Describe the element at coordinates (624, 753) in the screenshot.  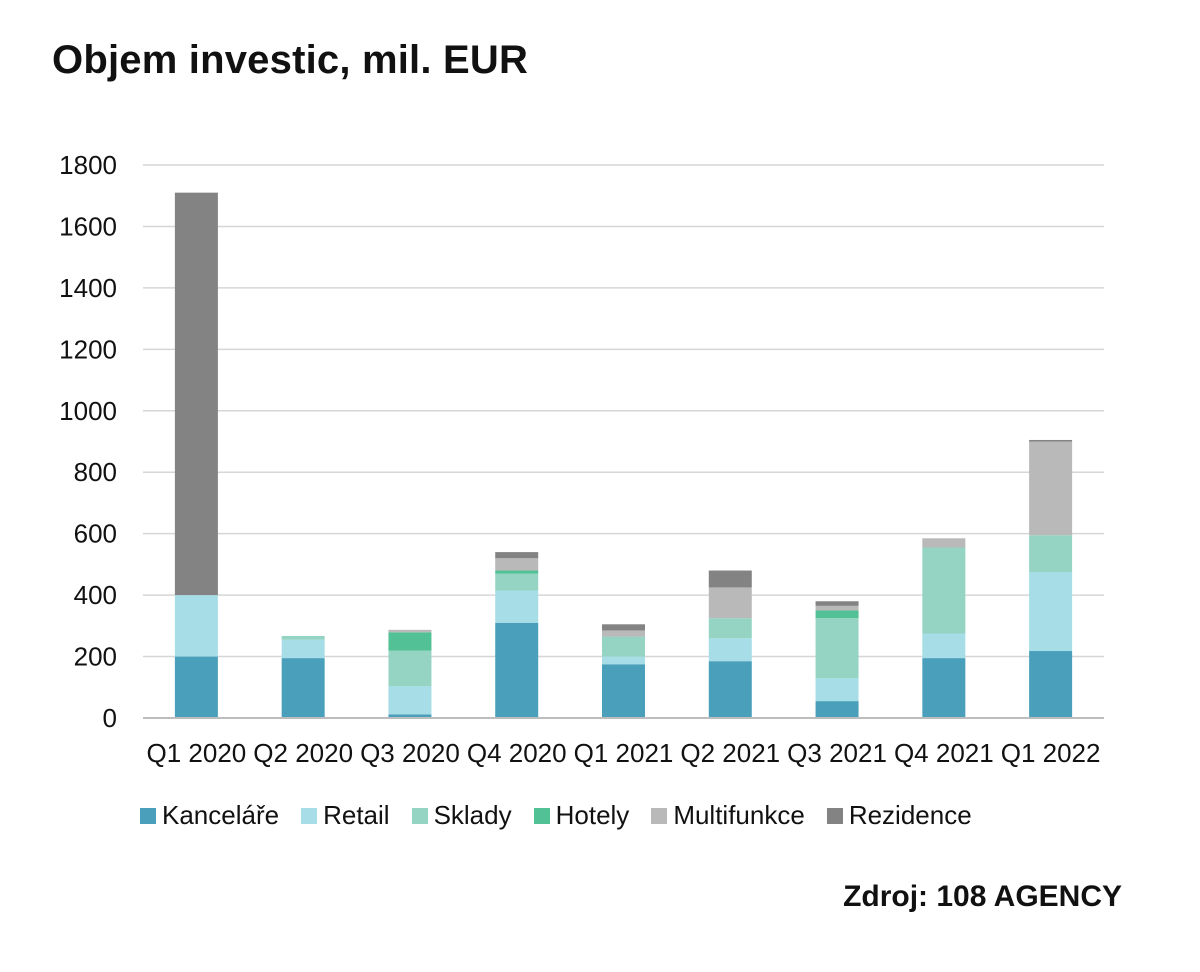
I see `x-tick-label: Q1 2021` at that location.